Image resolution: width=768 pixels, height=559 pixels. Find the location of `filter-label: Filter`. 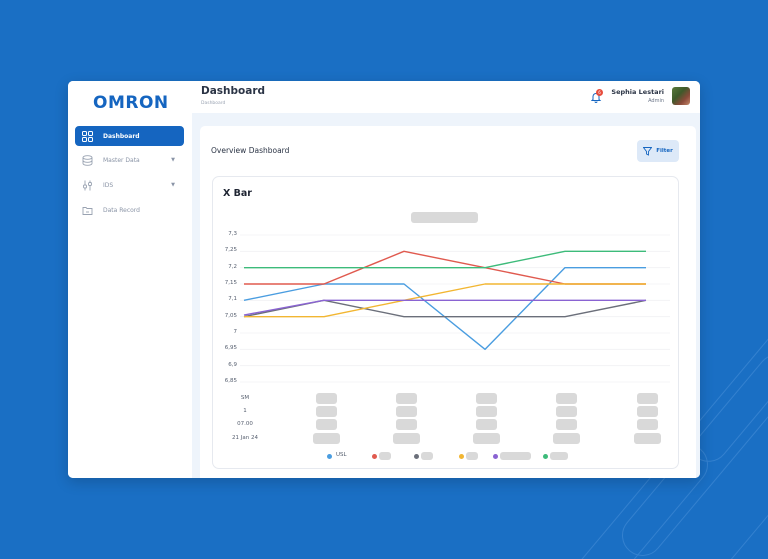

filter-label: Filter is located at coordinates (664, 151).